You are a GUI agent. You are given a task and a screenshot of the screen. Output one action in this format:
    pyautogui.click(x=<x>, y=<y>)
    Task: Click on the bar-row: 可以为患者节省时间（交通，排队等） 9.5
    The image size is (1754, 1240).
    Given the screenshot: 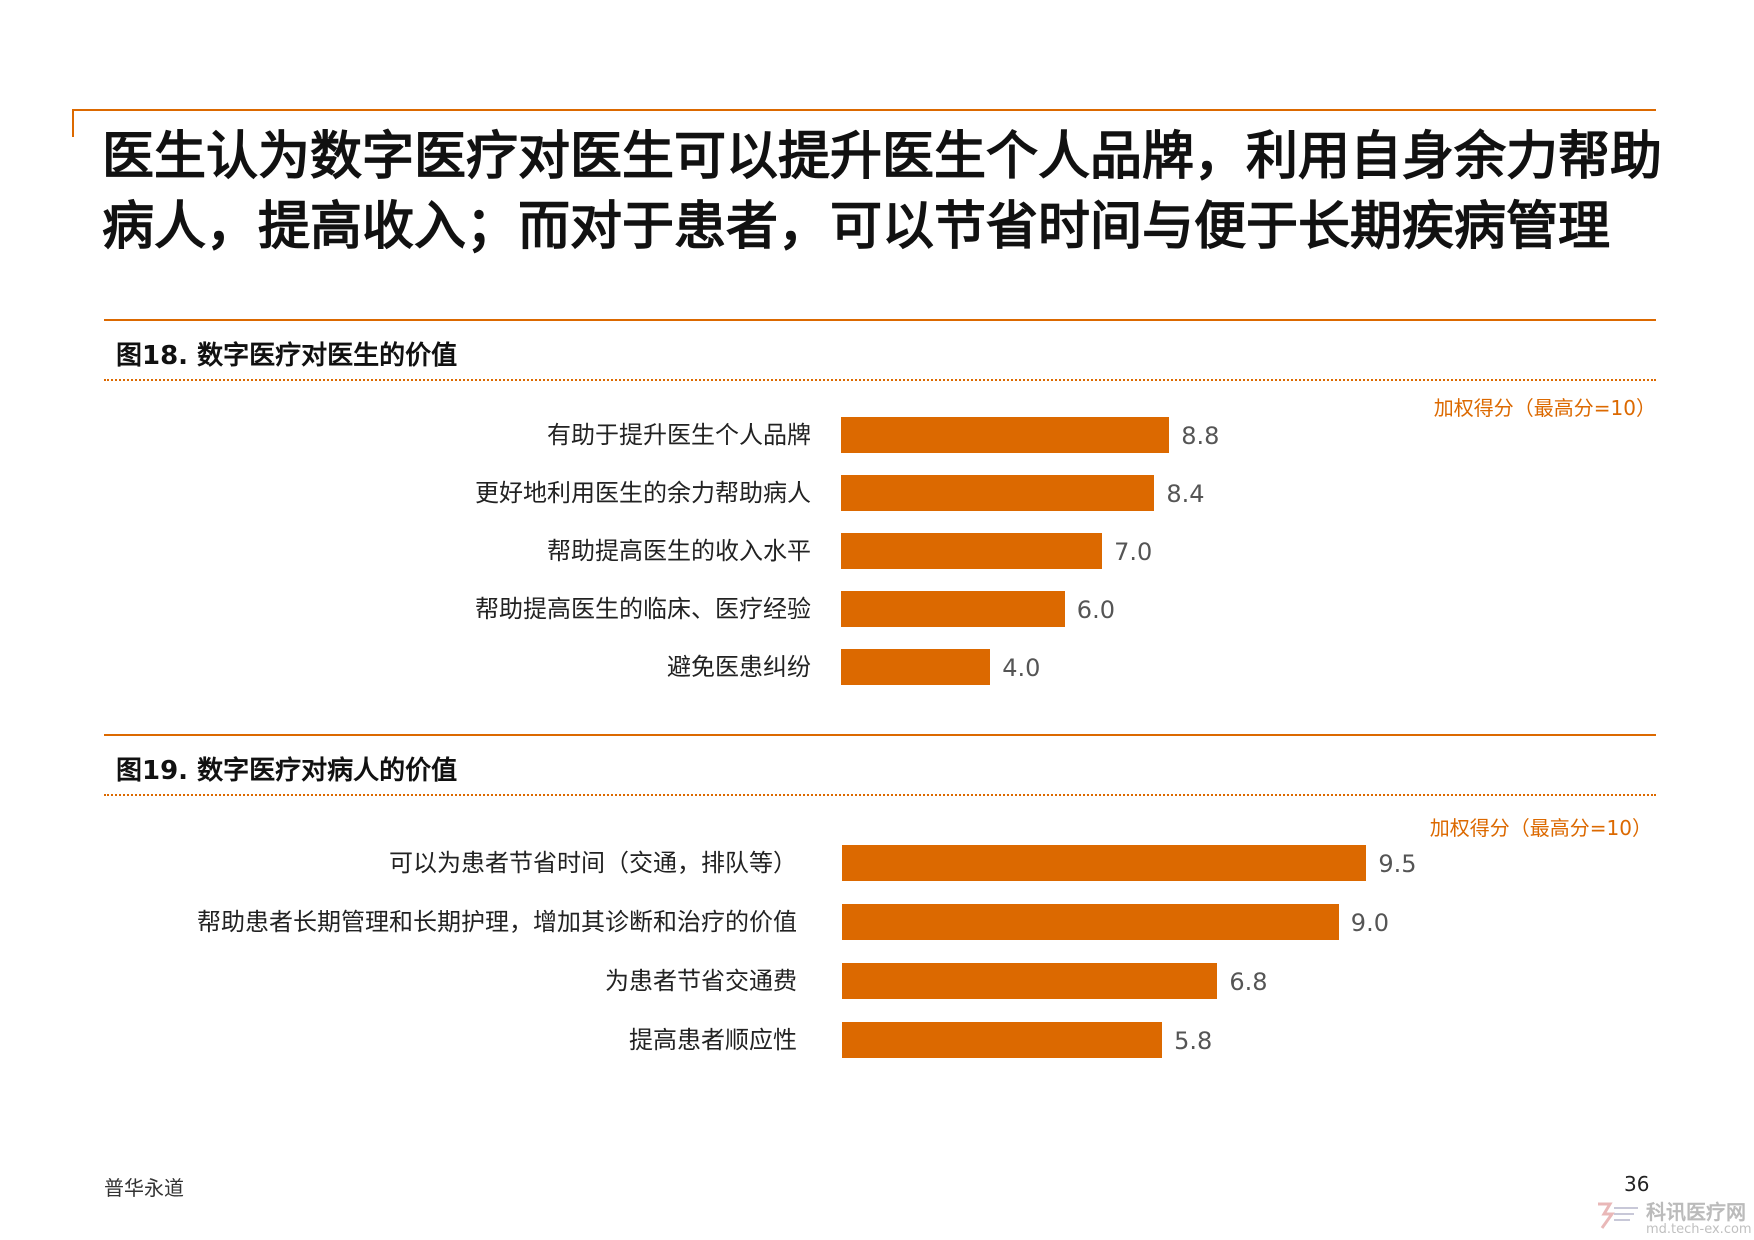 What is the action you would take?
    pyautogui.click(x=877, y=863)
    